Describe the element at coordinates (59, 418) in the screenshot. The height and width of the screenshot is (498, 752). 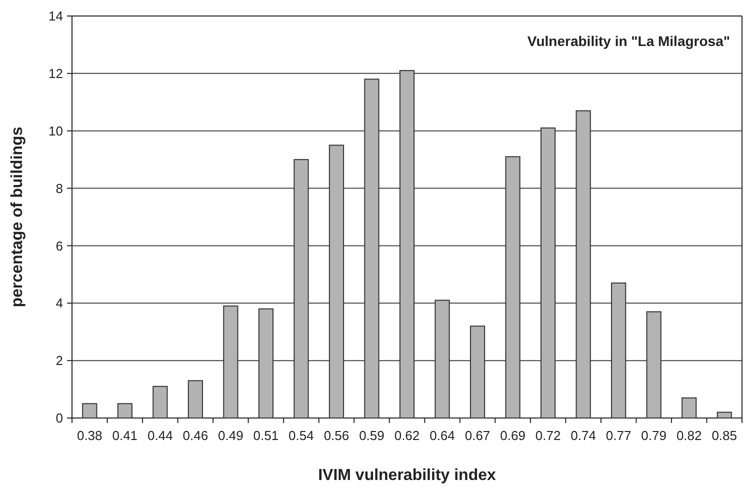
I see `y-tick-label: 0` at that location.